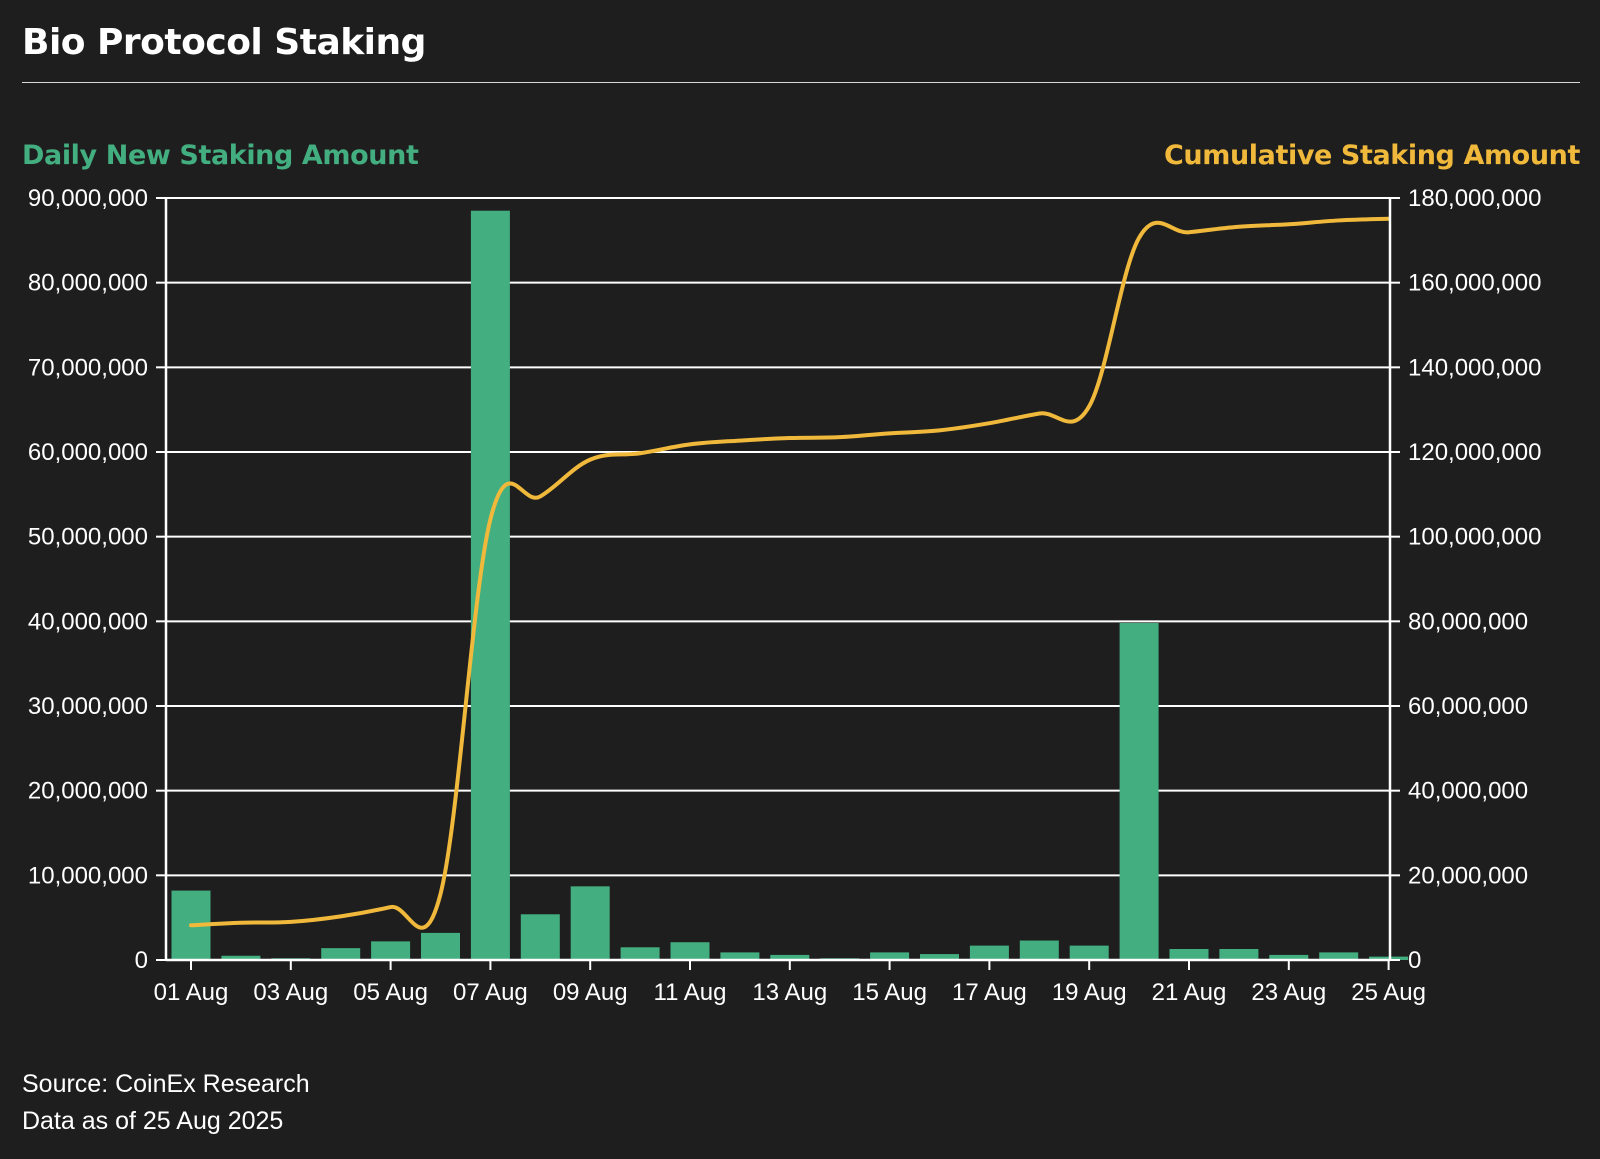 This screenshot has height=1159, width=1600. I want to click on right-tick-label: 100,000,000, so click(1474, 537).